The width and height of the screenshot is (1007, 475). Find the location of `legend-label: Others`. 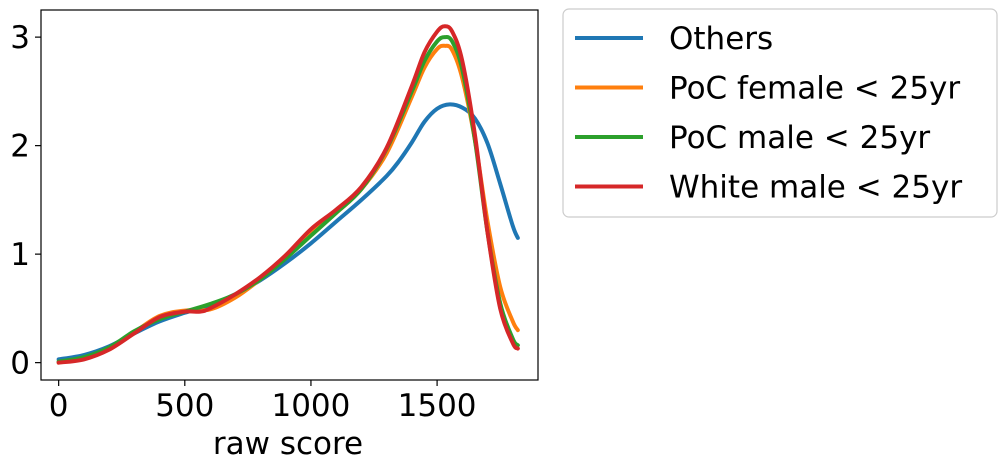

legend-label: Others is located at coordinates (721, 39).